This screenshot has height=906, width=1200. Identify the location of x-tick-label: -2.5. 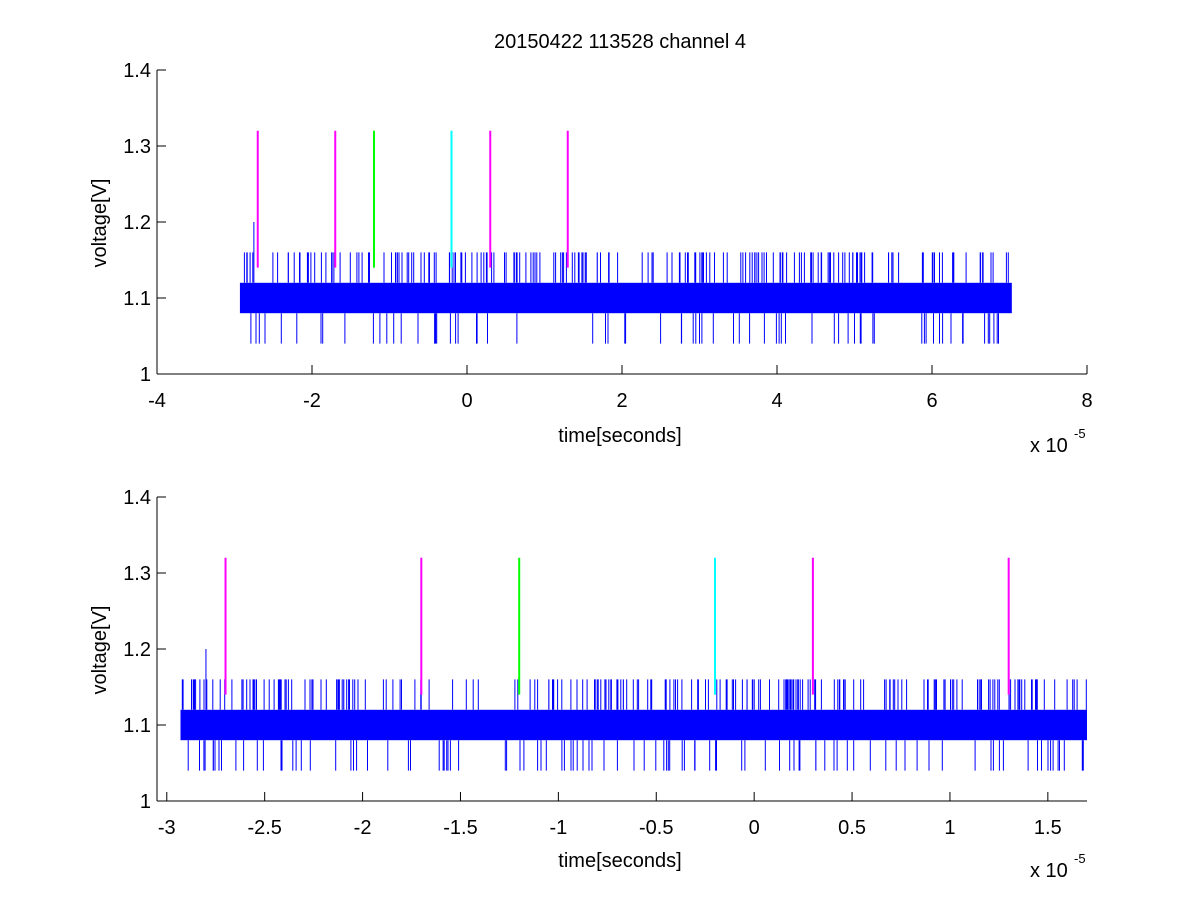
(264, 828).